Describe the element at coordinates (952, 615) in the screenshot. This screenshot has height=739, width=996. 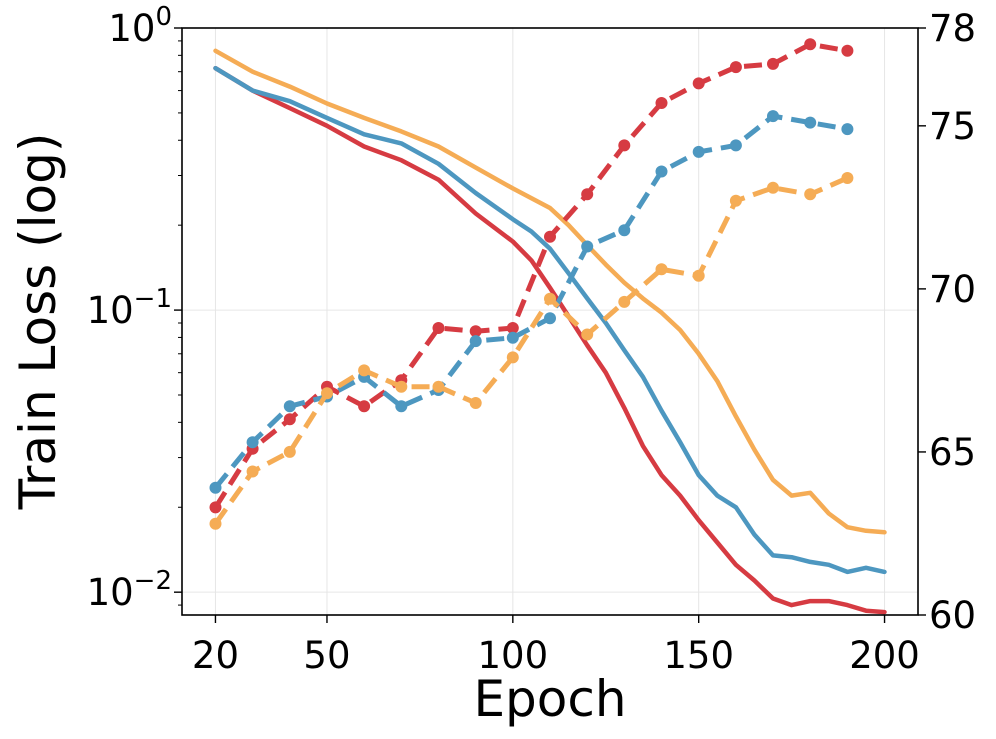
I see `y-right-tick-label: 60` at that location.